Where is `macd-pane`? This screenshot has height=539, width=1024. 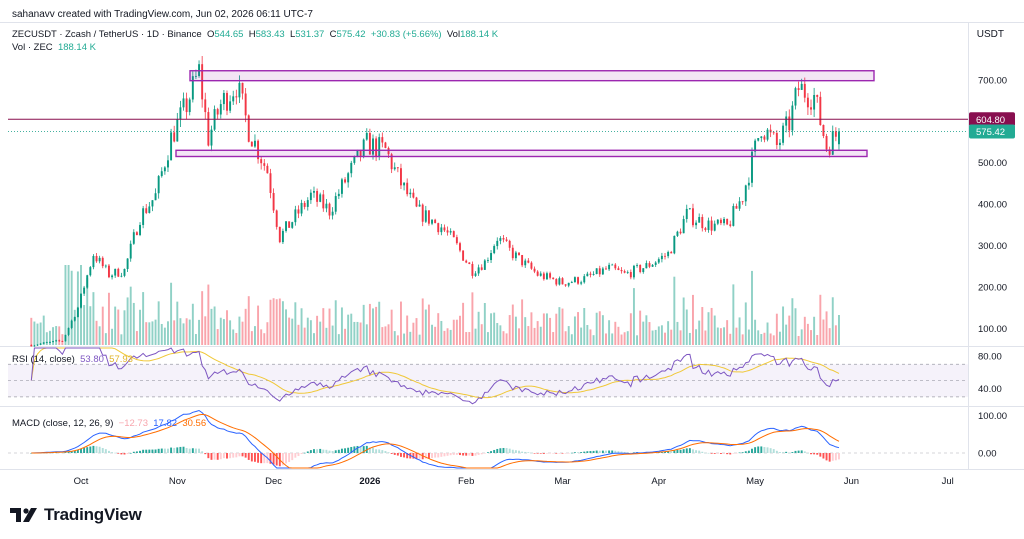 macd-pane is located at coordinates (488, 439).